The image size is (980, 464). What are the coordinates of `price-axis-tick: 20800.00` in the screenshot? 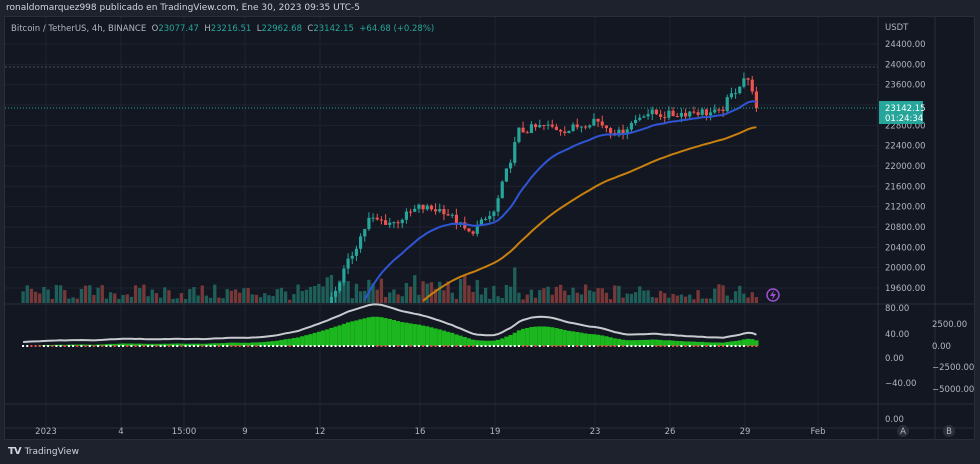 It's located at (905, 228).